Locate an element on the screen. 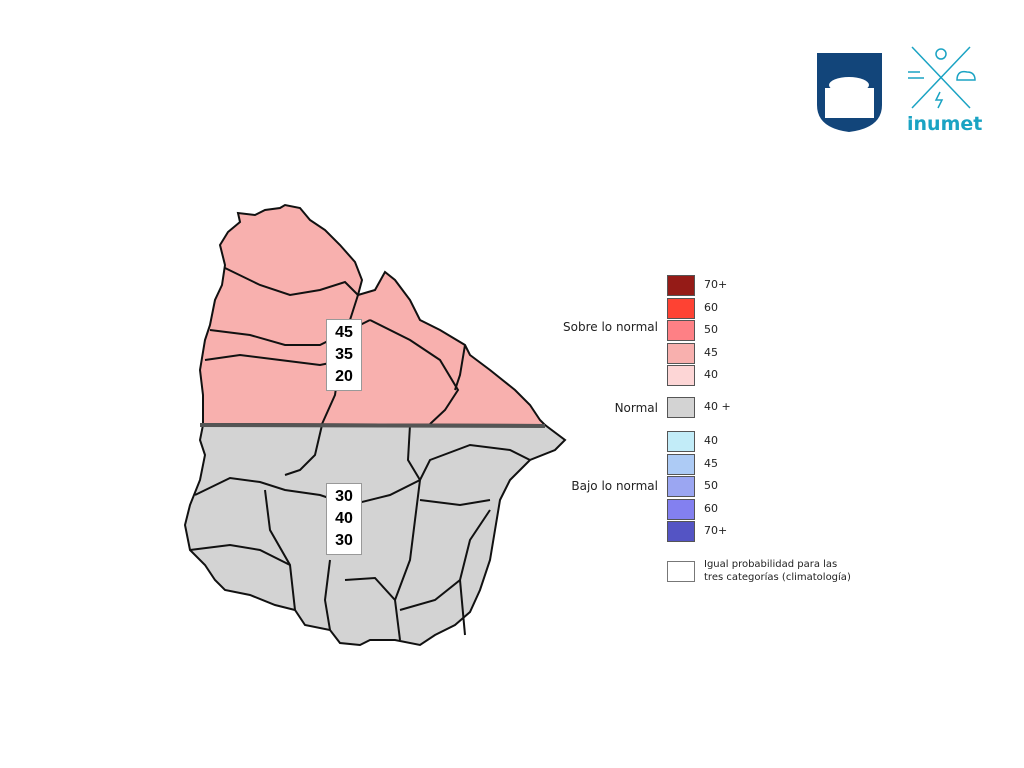 This screenshot has height=768, width=1024. legend-normal-label: Normal is located at coordinates (636, 408).